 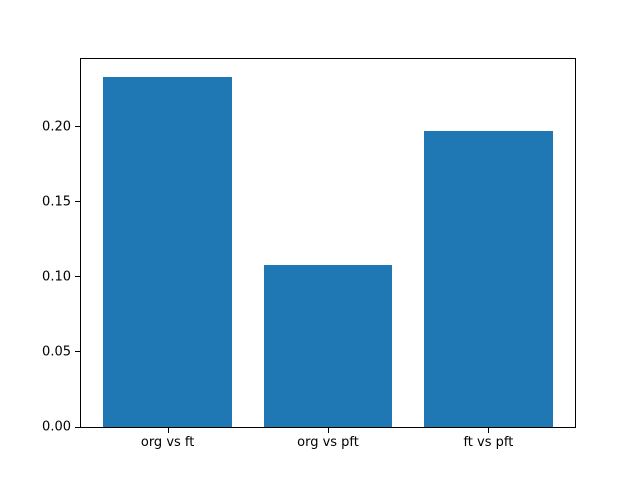 What do you see at coordinates (488, 279) in the screenshot?
I see `bar-ft-vs-pft` at bounding box center [488, 279].